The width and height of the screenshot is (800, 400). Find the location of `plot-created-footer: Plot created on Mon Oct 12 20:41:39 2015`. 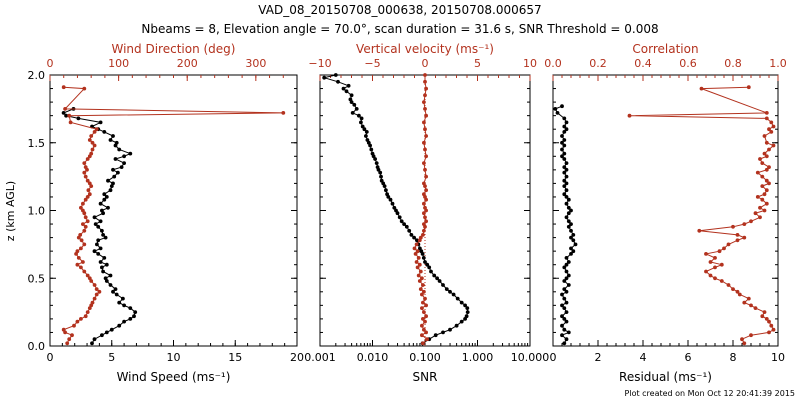

plot-created-footer: Plot created on Mon Oct 12 20:41:39 2015 is located at coordinates (710, 393).